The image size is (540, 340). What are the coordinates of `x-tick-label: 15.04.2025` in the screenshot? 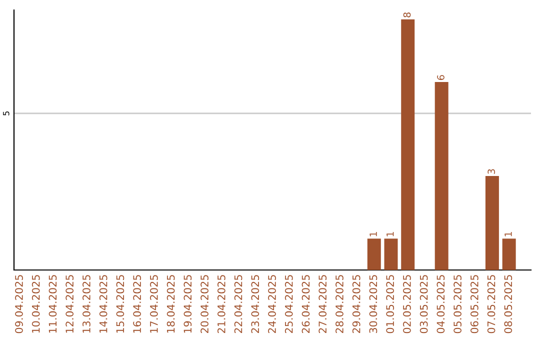 It's located at (120, 304).